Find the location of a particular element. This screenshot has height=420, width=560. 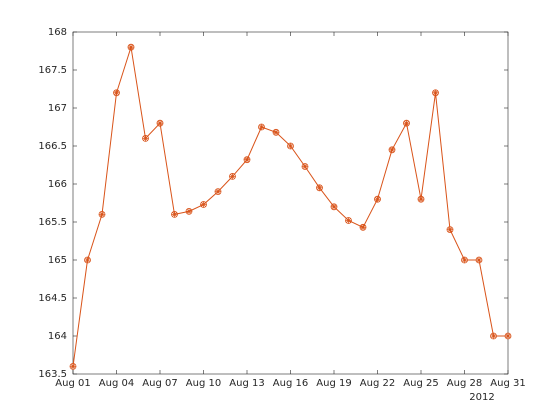

x-tick-label: Aug 01 is located at coordinates (72, 383).